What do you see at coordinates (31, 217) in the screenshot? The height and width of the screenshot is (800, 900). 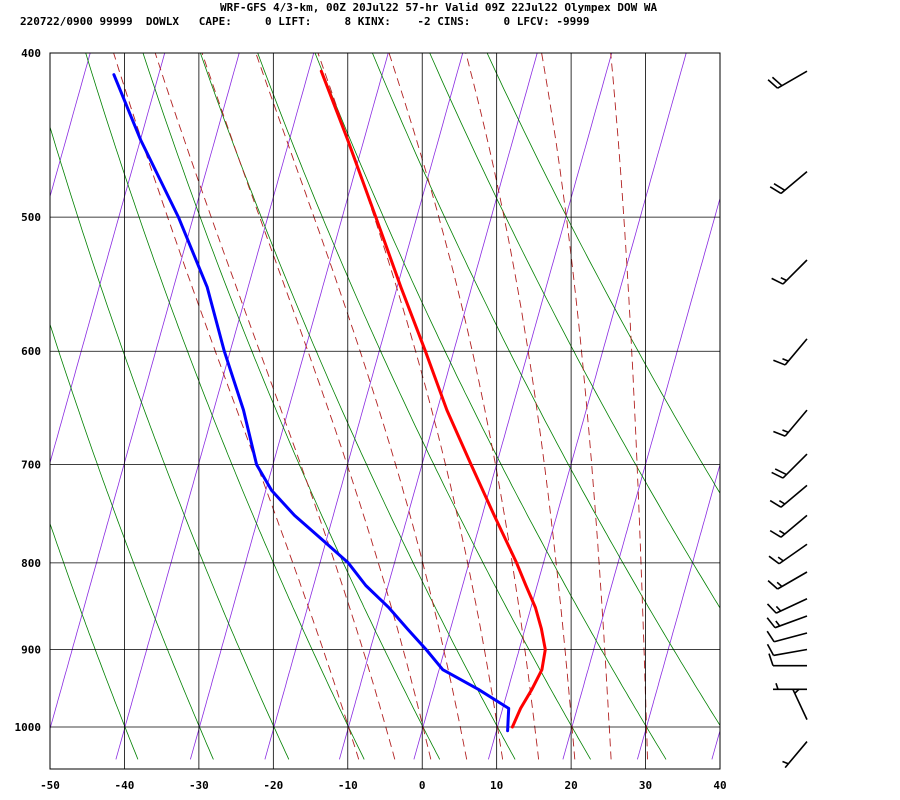 I see `y-tick-label: 500` at bounding box center [31, 217].